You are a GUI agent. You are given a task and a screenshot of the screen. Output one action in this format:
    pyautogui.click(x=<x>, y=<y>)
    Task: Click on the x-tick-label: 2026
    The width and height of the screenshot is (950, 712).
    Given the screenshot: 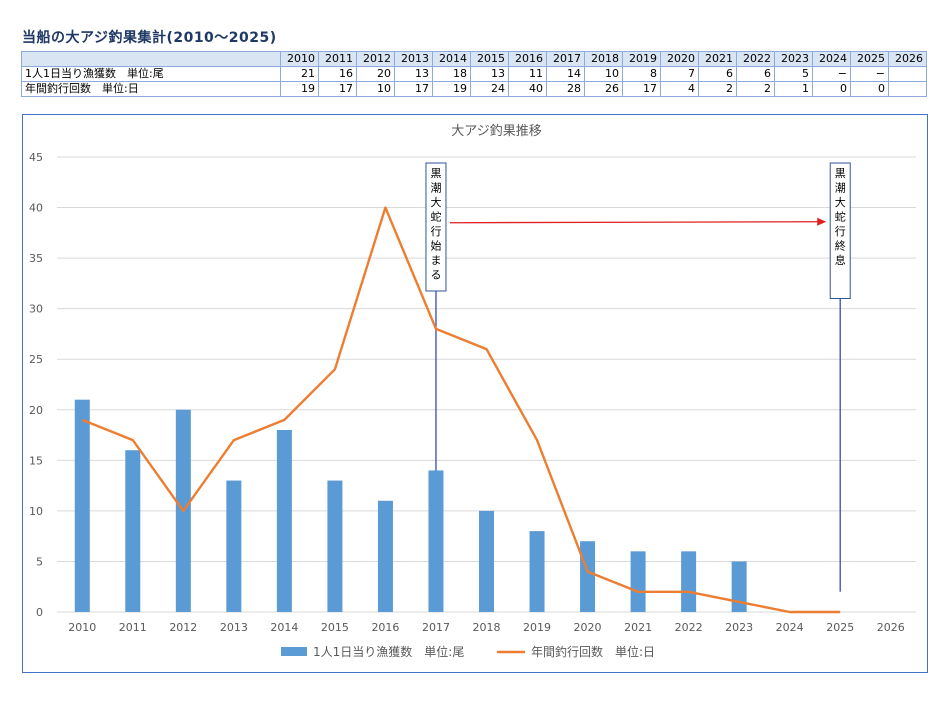 What is the action you would take?
    pyautogui.click(x=891, y=627)
    